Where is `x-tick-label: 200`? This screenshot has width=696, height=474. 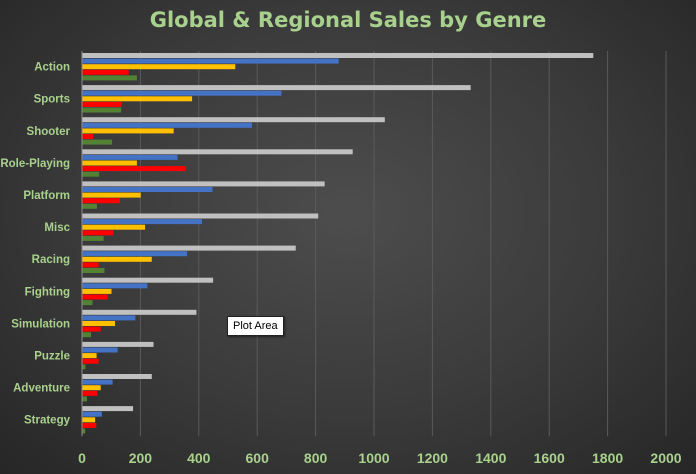
x-tick-label: 200 is located at coordinates (141, 458).